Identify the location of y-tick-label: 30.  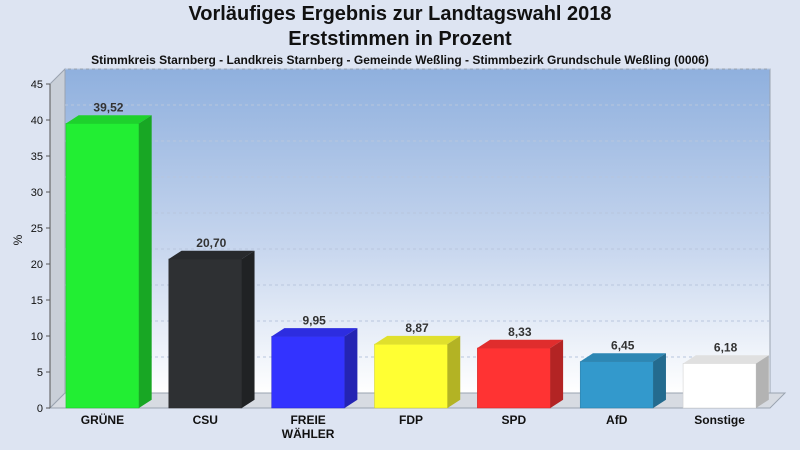
(37, 193).